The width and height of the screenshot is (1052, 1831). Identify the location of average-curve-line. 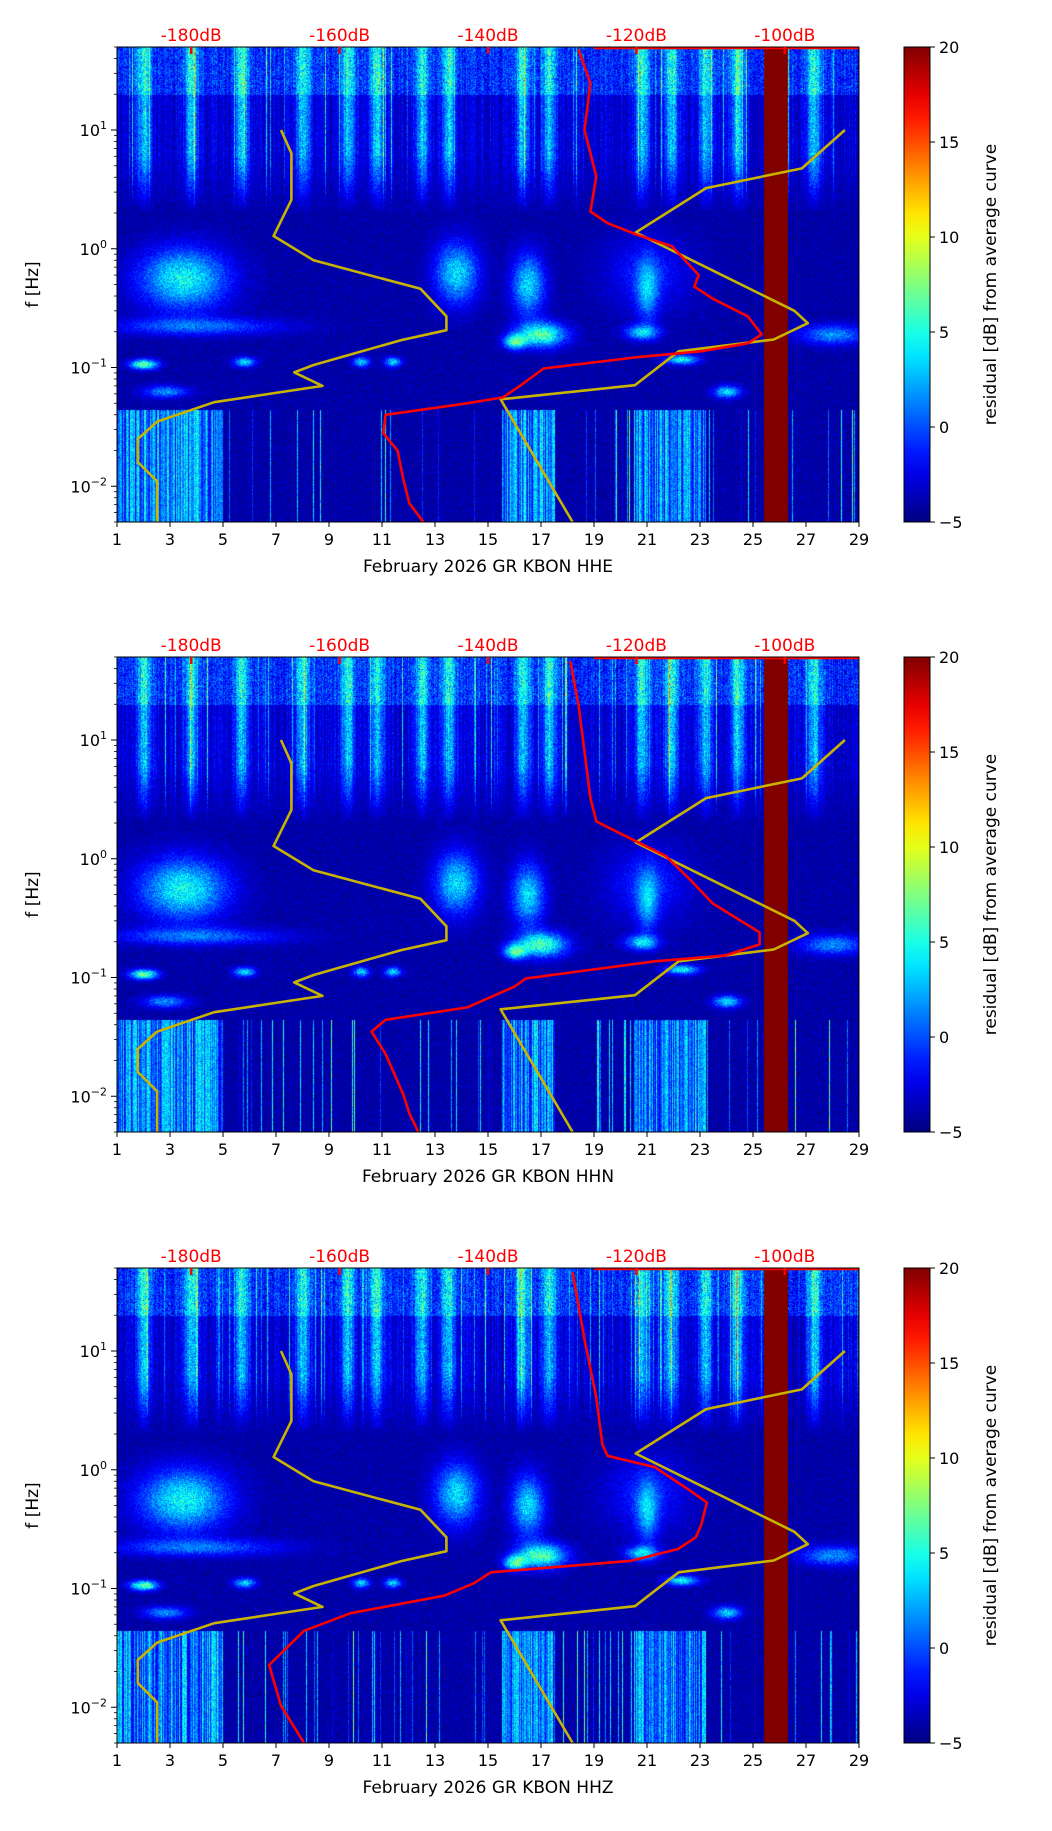
(573, 285).